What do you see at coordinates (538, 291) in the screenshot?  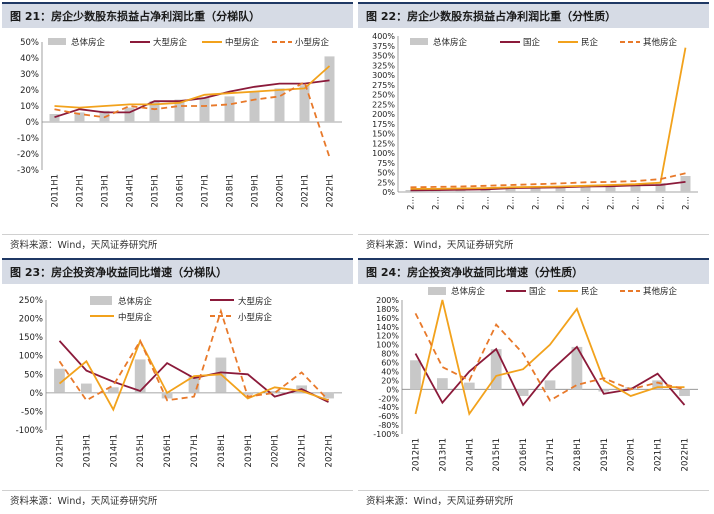 I see `legend-label: 国企` at bounding box center [538, 291].